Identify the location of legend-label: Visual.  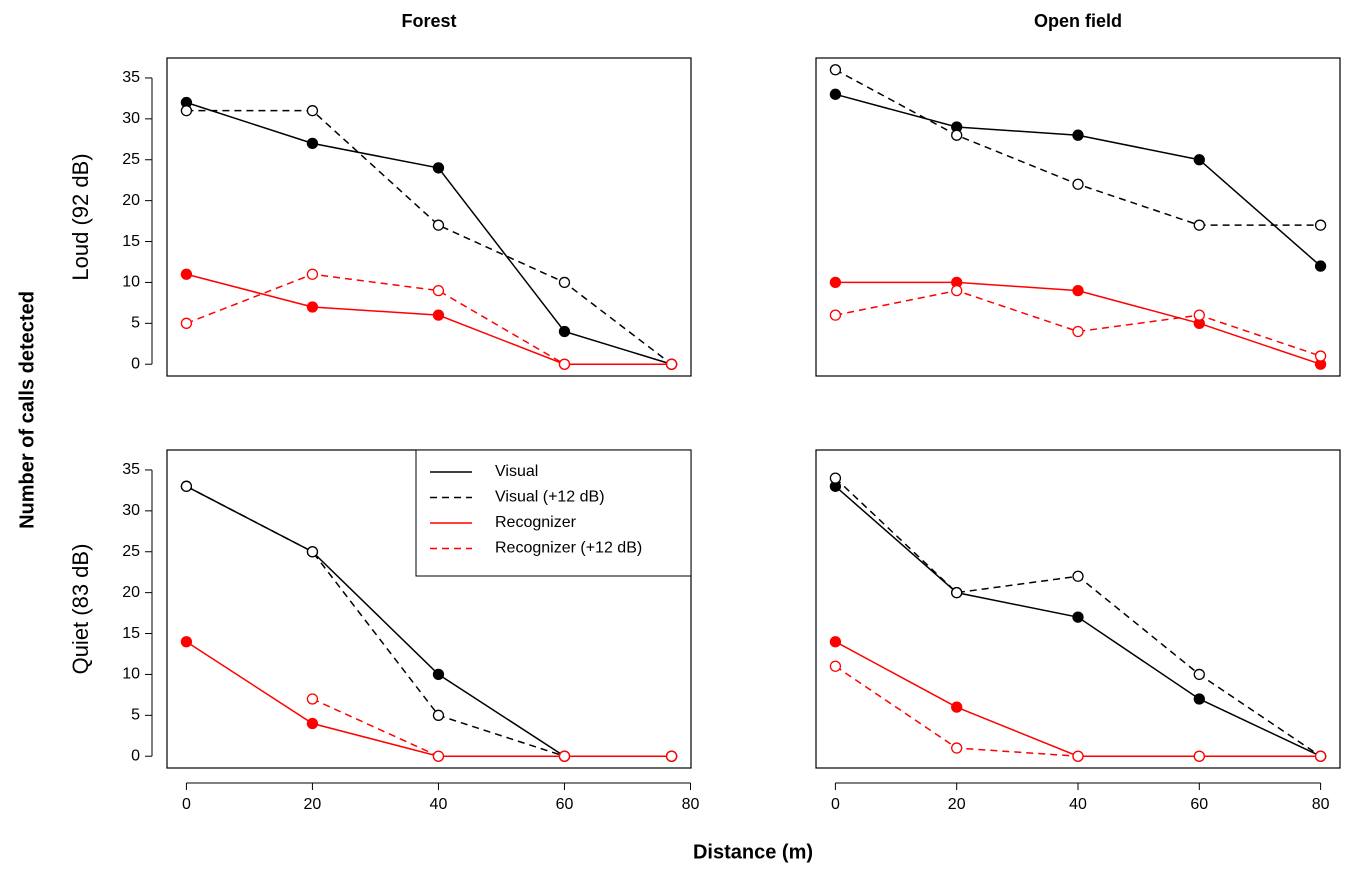
(516, 471).